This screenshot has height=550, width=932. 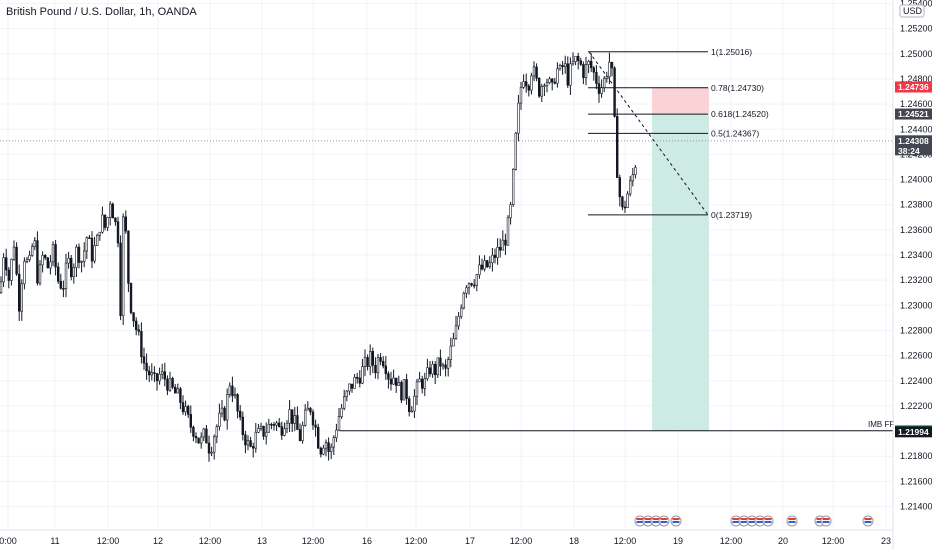 I want to click on x-tick-label: 18, so click(x=574, y=541).